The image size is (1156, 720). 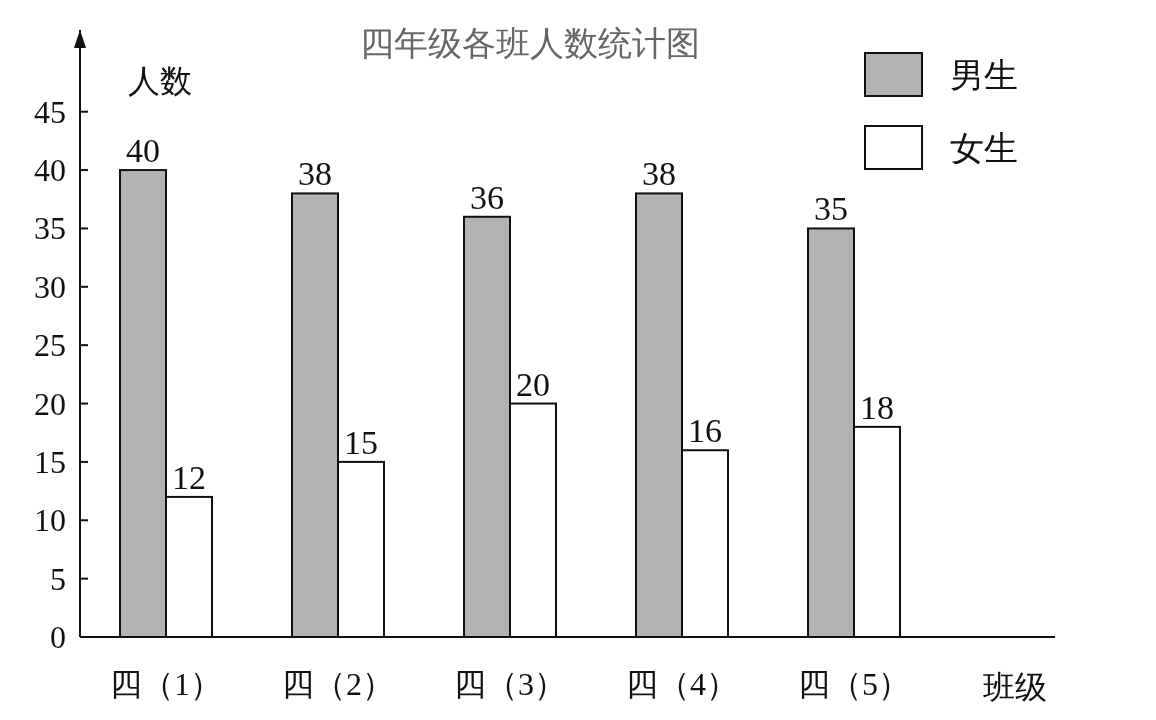 I want to click on data-label: 12, so click(x=189, y=477).